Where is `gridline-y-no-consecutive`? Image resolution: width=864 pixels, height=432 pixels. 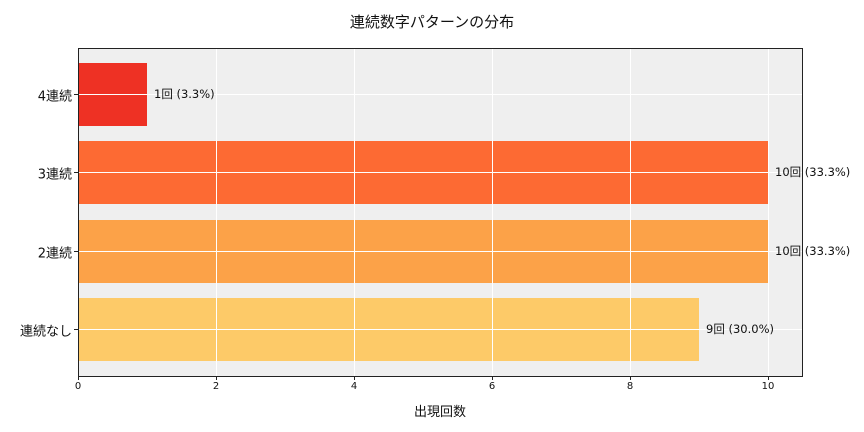 gridline-y-no-consecutive is located at coordinates (440, 329).